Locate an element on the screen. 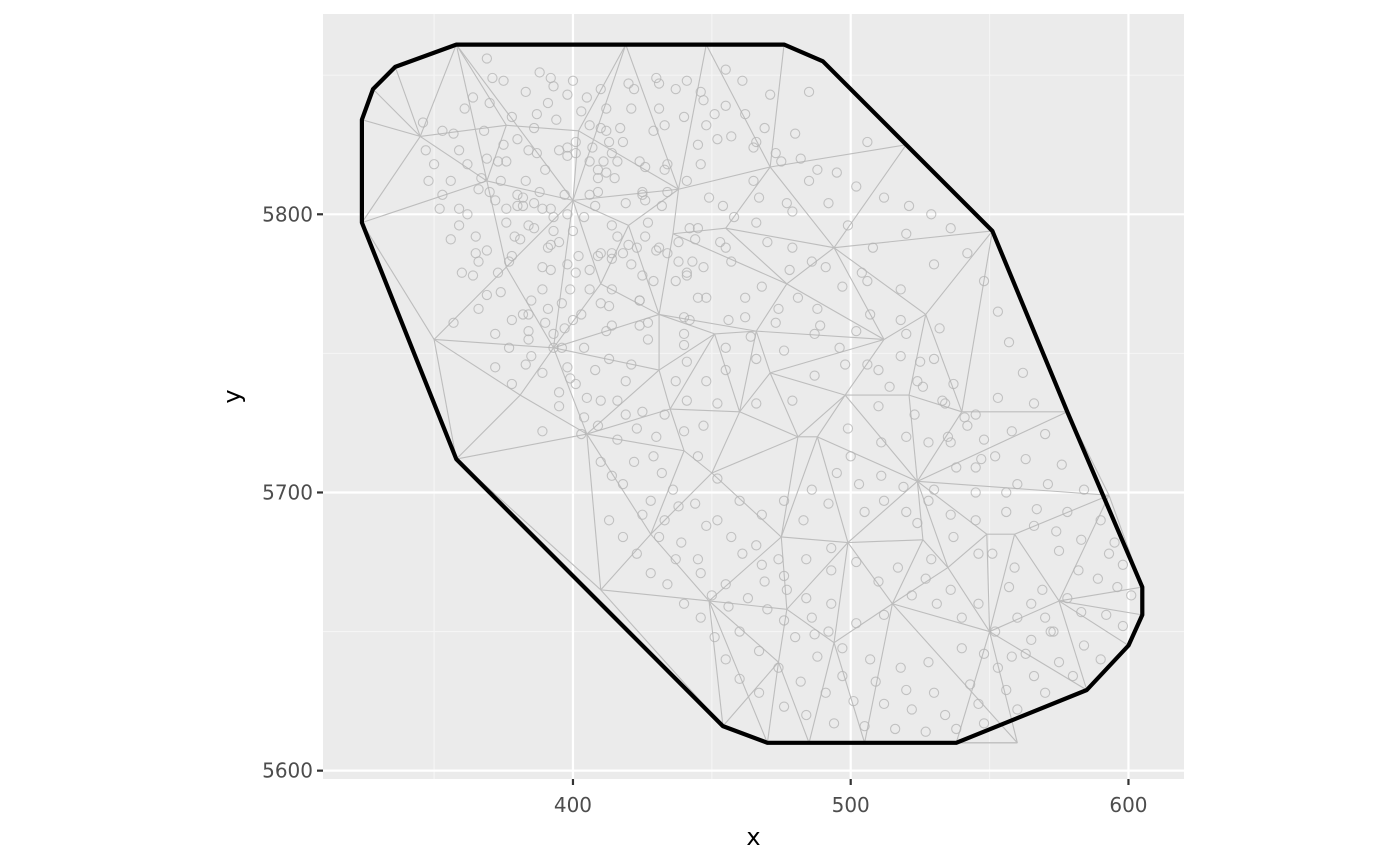 This screenshot has width=1400, height=866. x-axis-title: x is located at coordinates (753, 837).